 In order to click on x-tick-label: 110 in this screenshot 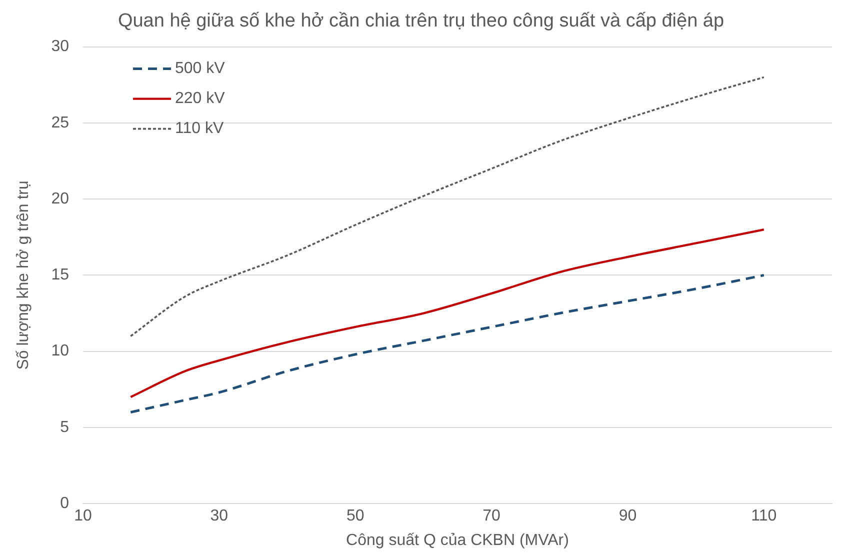, I will do `click(764, 516)`.